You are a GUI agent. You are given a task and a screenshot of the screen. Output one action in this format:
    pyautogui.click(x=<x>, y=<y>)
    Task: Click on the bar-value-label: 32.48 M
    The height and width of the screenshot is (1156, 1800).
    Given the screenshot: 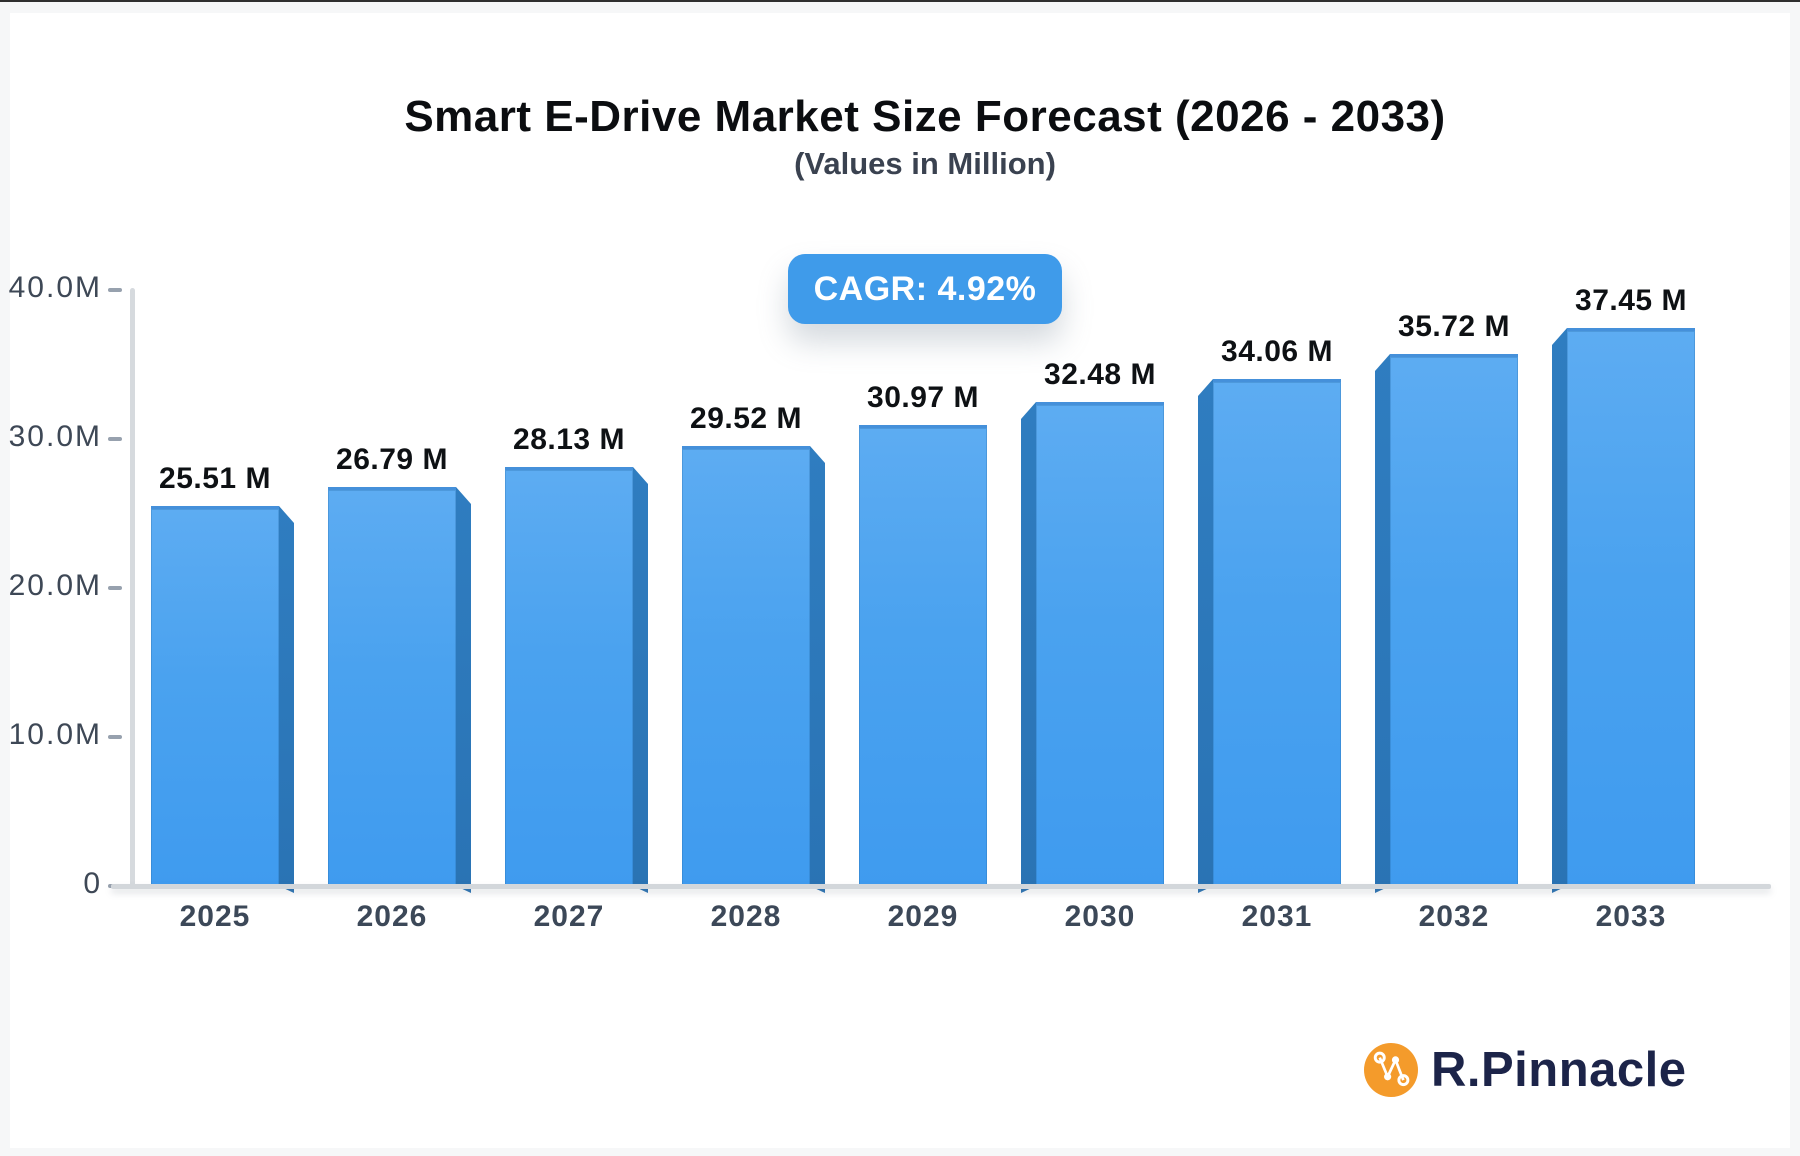 What is the action you would take?
    pyautogui.click(x=1100, y=374)
    